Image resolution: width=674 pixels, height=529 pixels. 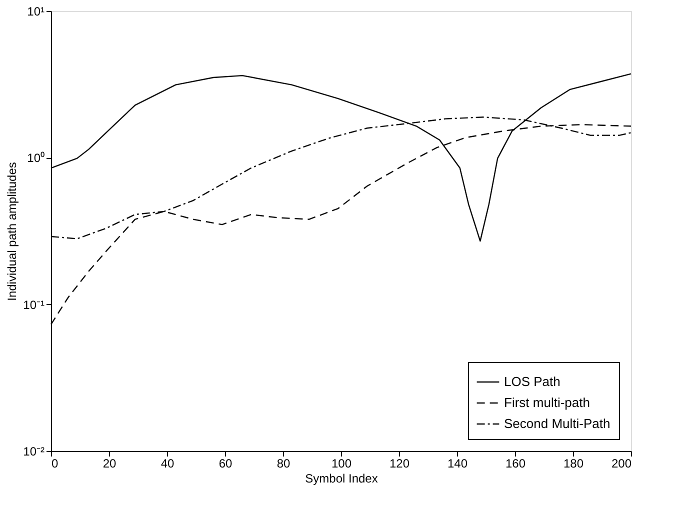 I want to click on x-tick-label: 120, so click(x=399, y=463).